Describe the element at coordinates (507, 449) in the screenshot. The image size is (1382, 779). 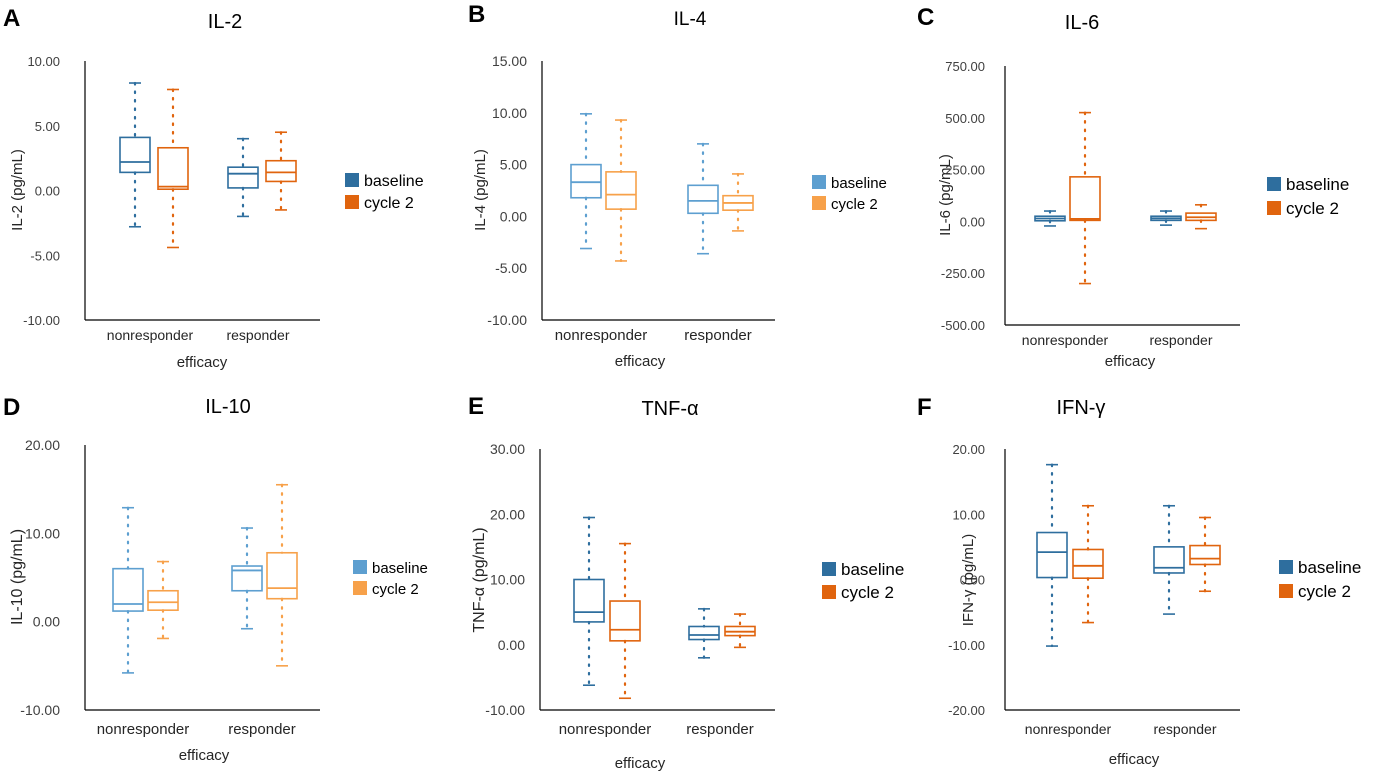
I see `y-tick-label: 30.00` at that location.